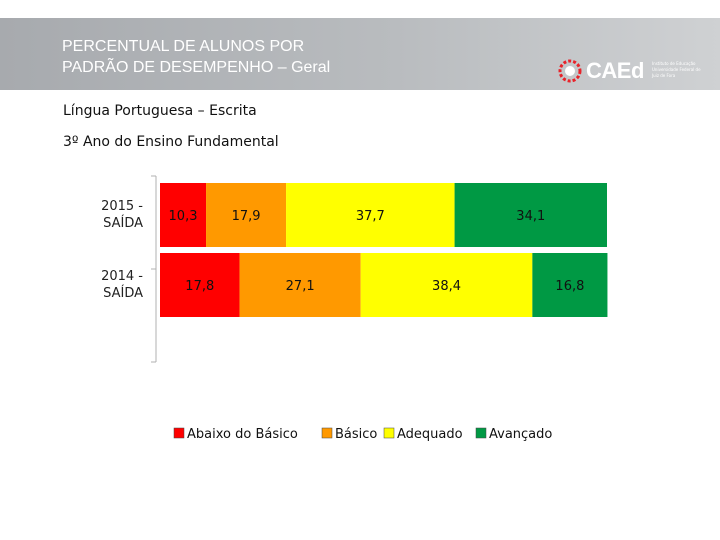  I want to click on caed-logo-icon, so click(570, 71).